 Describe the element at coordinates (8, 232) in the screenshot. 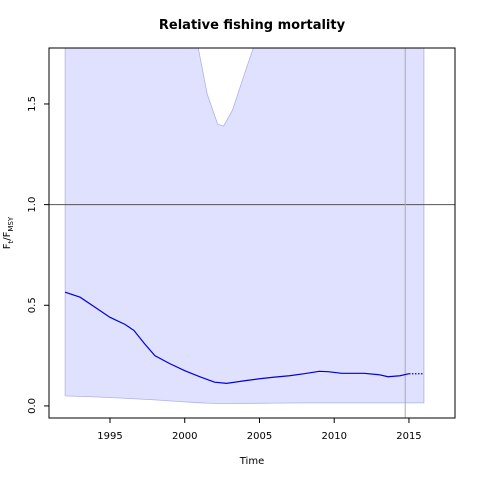

I see `y-axis-label: Ft/FMSY` at that location.